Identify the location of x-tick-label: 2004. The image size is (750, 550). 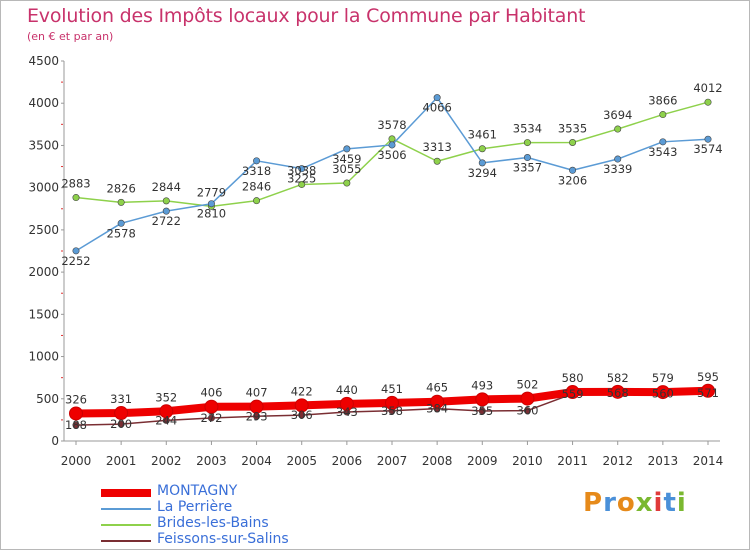
(256, 461).